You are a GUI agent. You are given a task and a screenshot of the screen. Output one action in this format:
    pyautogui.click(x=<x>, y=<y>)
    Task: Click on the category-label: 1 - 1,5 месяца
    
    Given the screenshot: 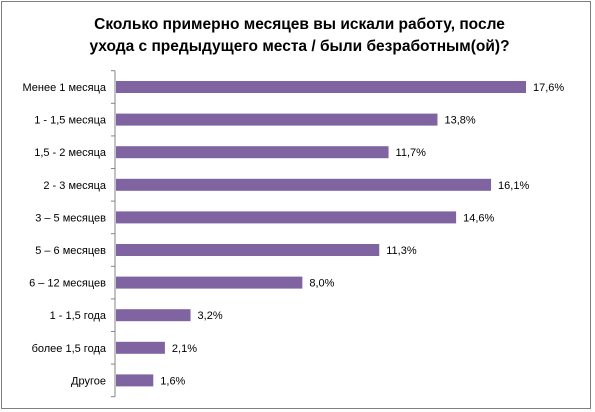 What is the action you would take?
    pyautogui.click(x=70, y=121)
    